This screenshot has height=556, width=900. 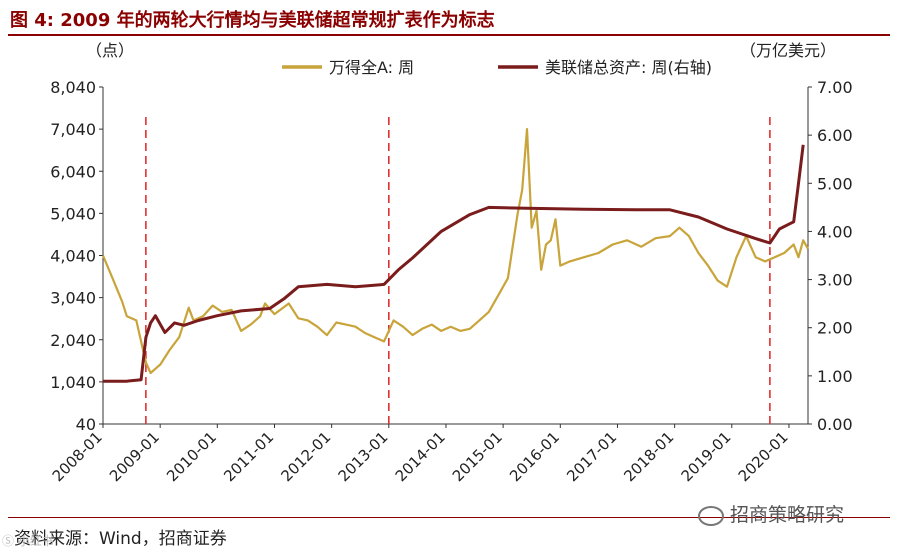 I want to click on x-tick-label: 2017-01, so click(x=591, y=456).